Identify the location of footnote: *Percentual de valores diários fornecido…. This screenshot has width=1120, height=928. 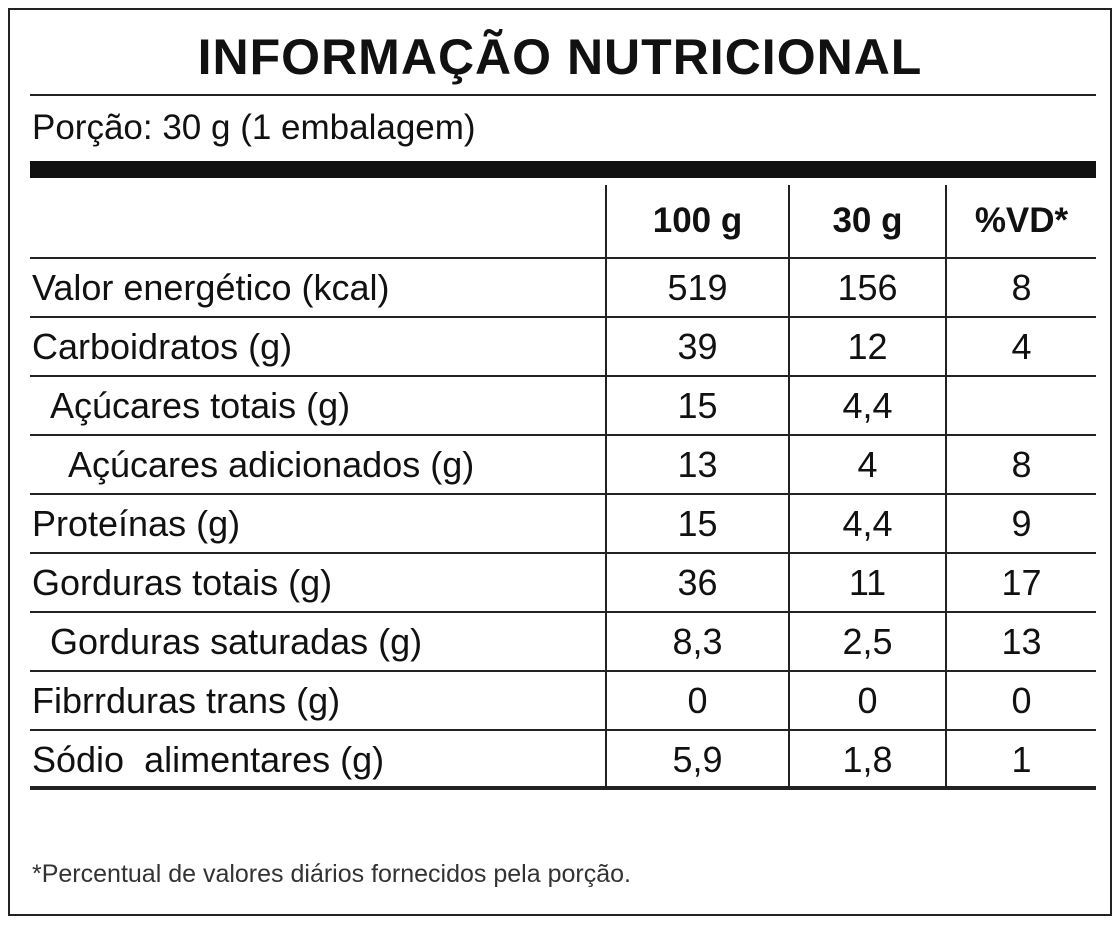
(331, 874).